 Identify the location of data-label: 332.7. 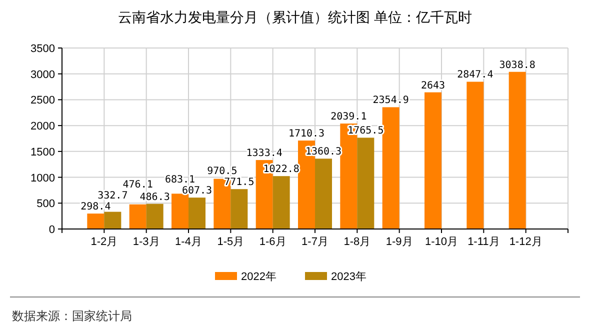
(113, 196).